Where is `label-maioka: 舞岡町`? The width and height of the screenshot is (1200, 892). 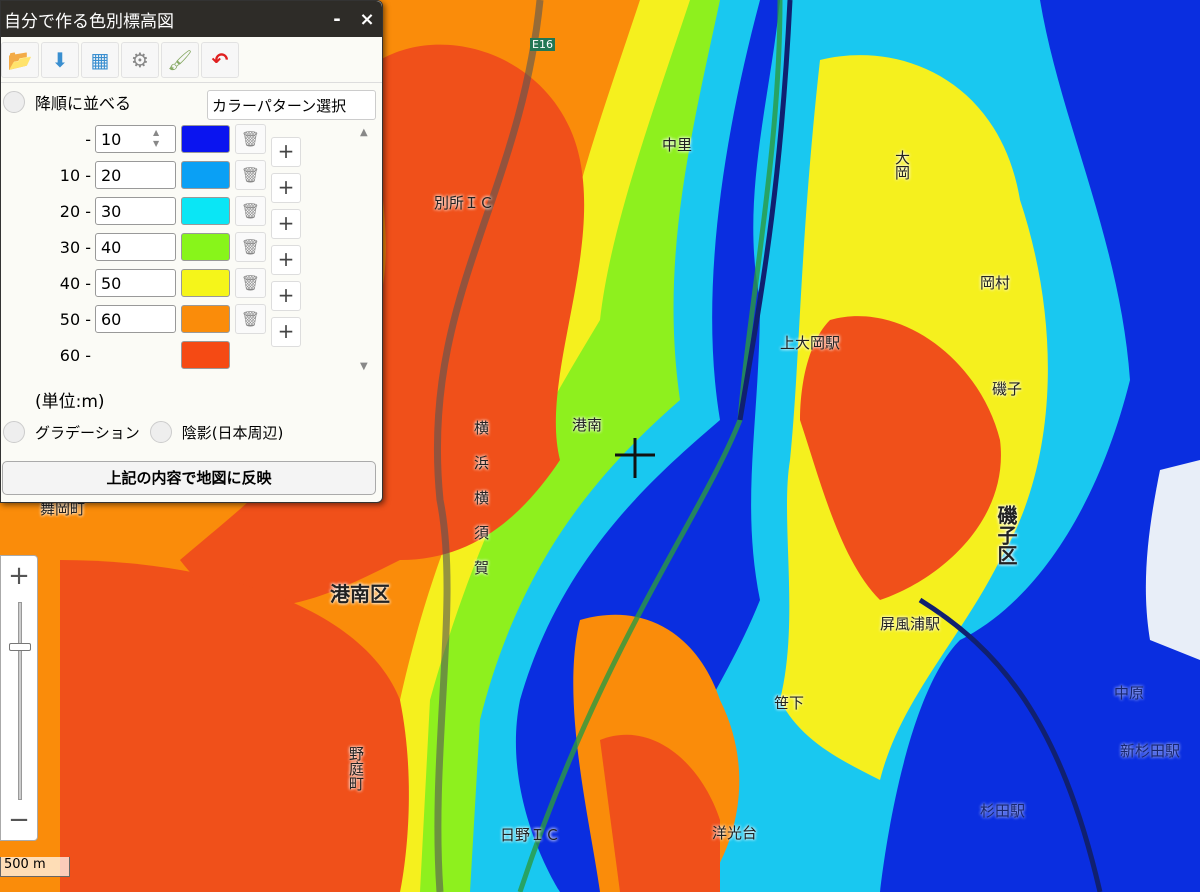 label-maioka: 舞岡町 is located at coordinates (63, 509).